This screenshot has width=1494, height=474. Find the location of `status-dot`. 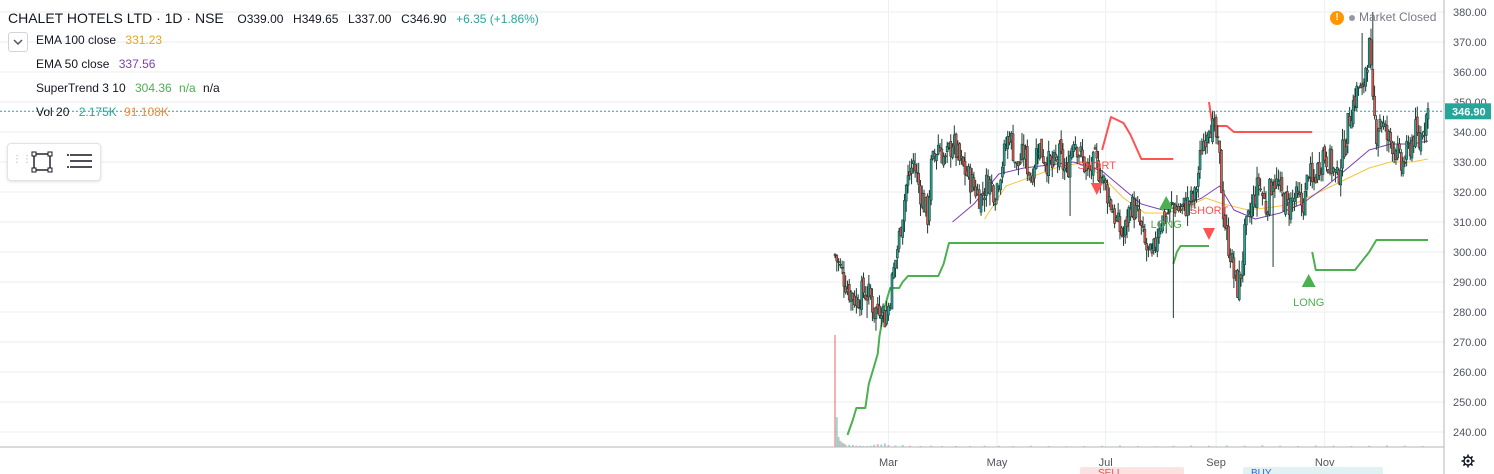

status-dot is located at coordinates (1352, 17).